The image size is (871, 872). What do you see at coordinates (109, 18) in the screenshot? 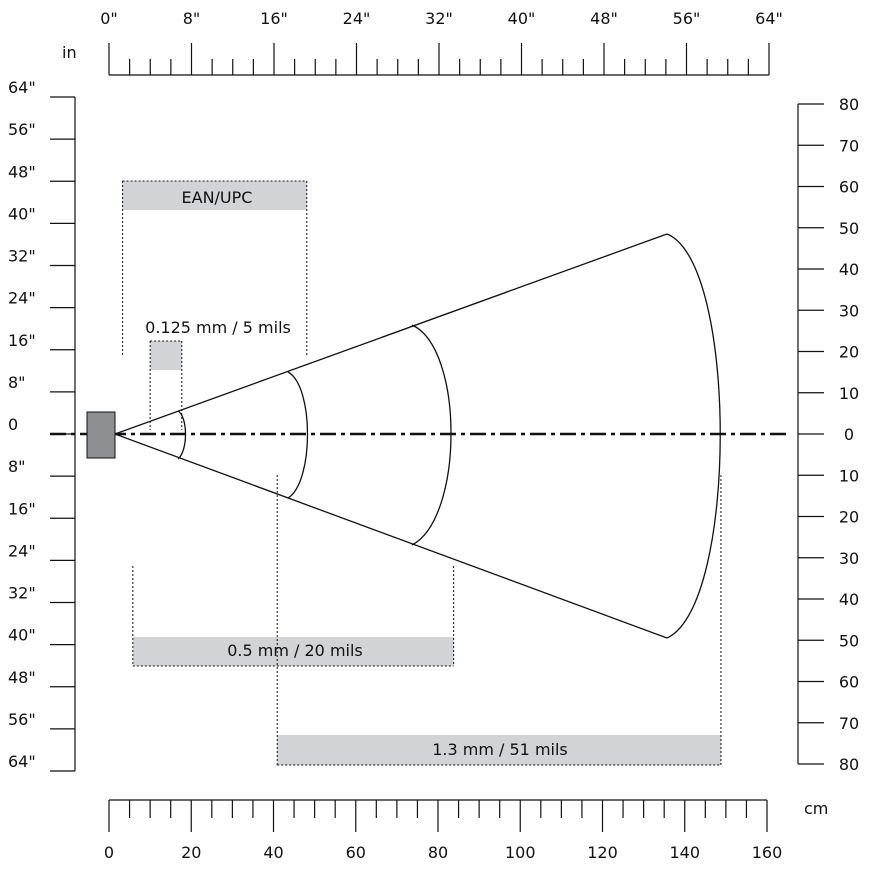
I see `top-axis-tick-label: 0"` at bounding box center [109, 18].